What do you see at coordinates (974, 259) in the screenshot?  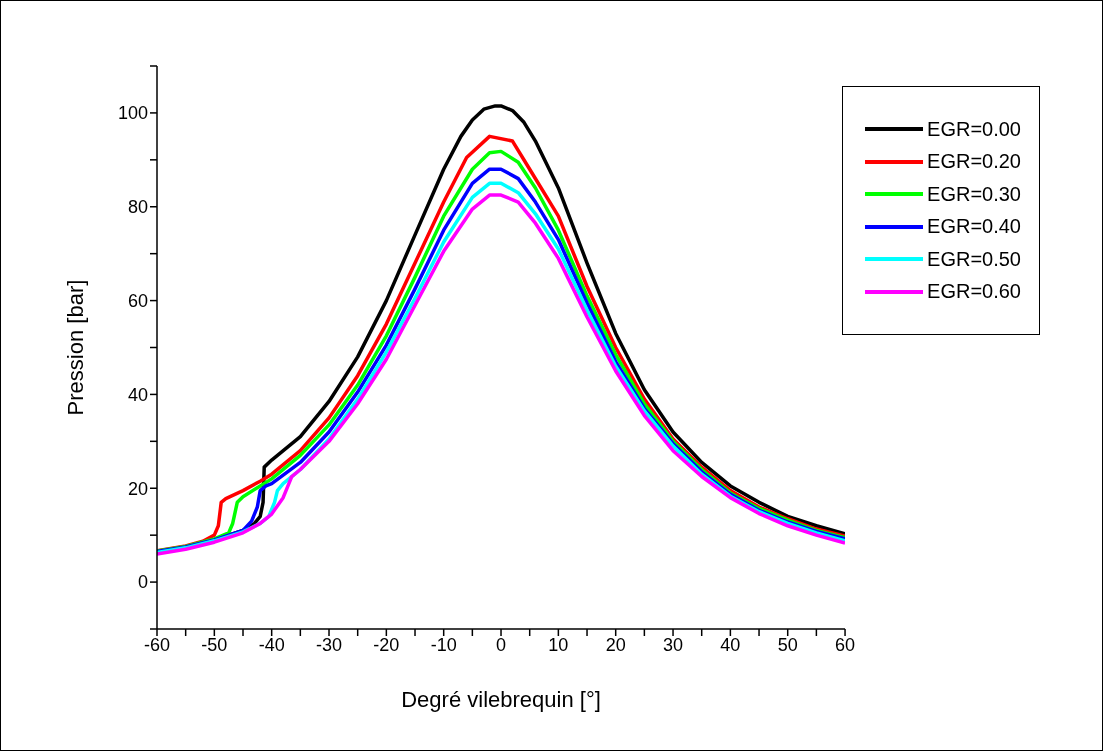 I see `legend-label: EGR=0.50` at bounding box center [974, 259].